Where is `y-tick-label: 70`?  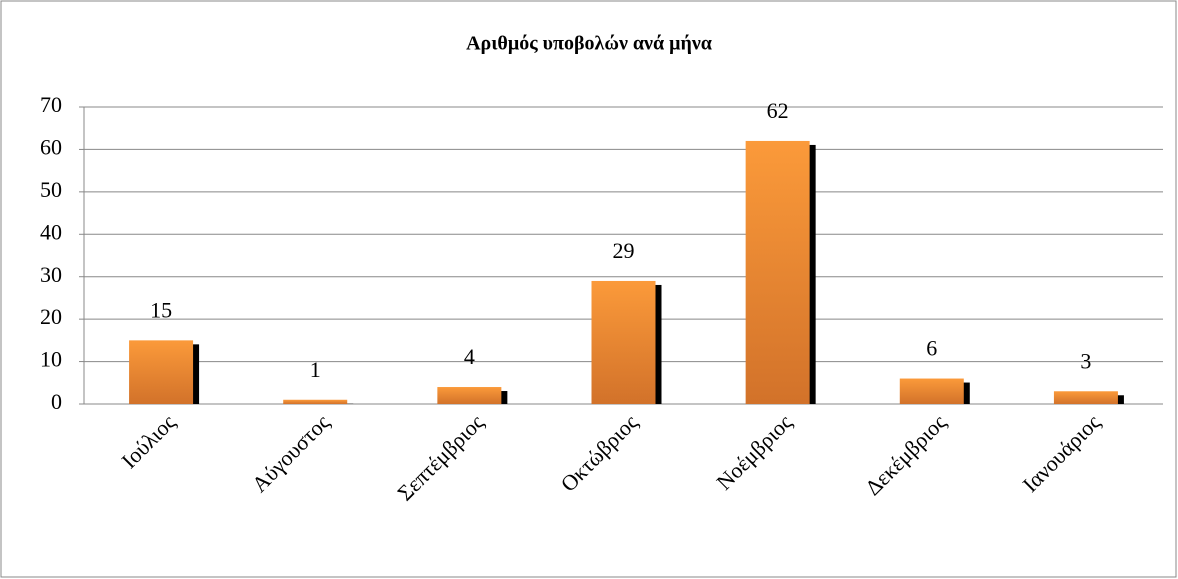
y-tick-label: 70 is located at coordinates (51, 104).